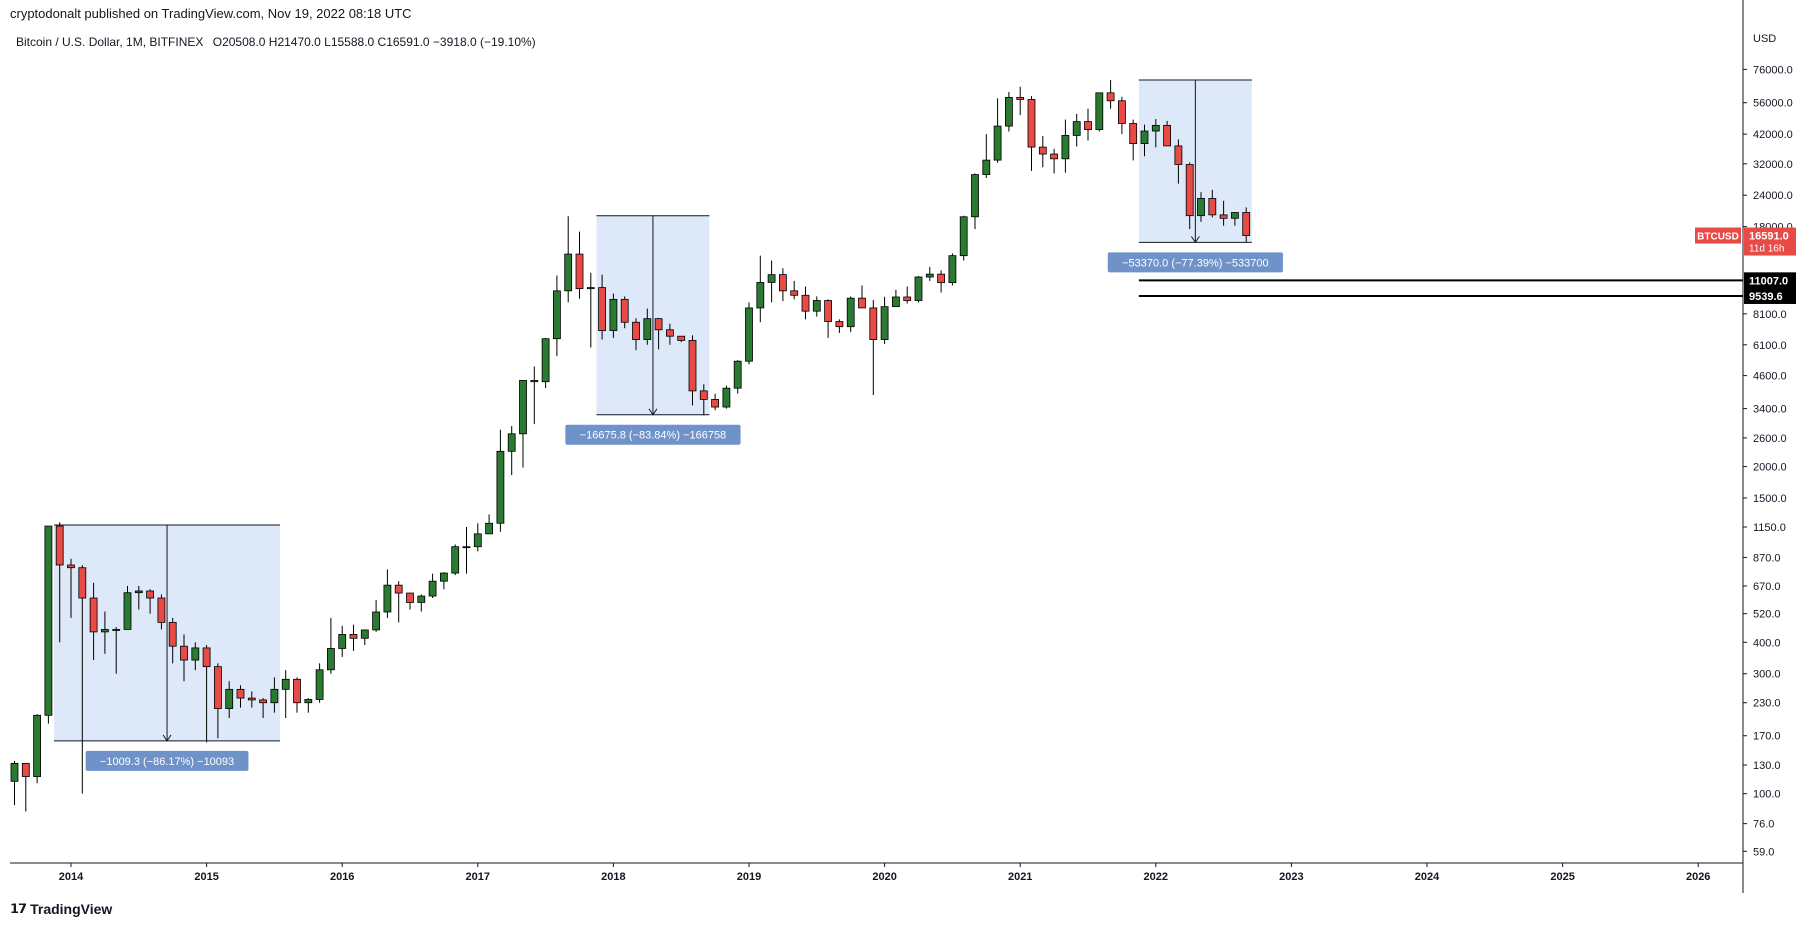 This screenshot has height=926, width=1818. I want to click on y-tick-label: 59.0, so click(1763, 852).